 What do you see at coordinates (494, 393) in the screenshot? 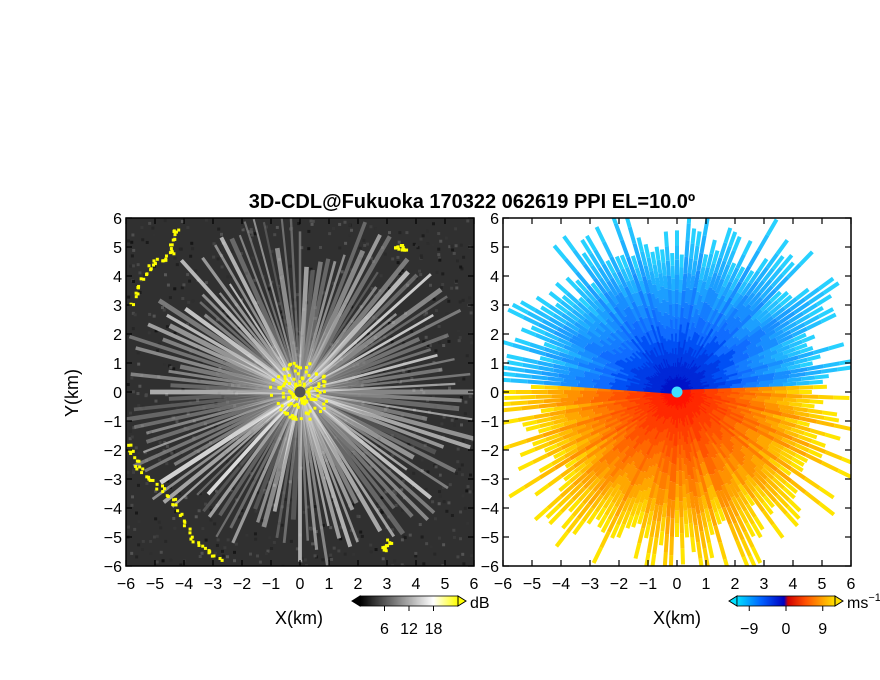
I see `y-tick-label: 0` at bounding box center [494, 393].